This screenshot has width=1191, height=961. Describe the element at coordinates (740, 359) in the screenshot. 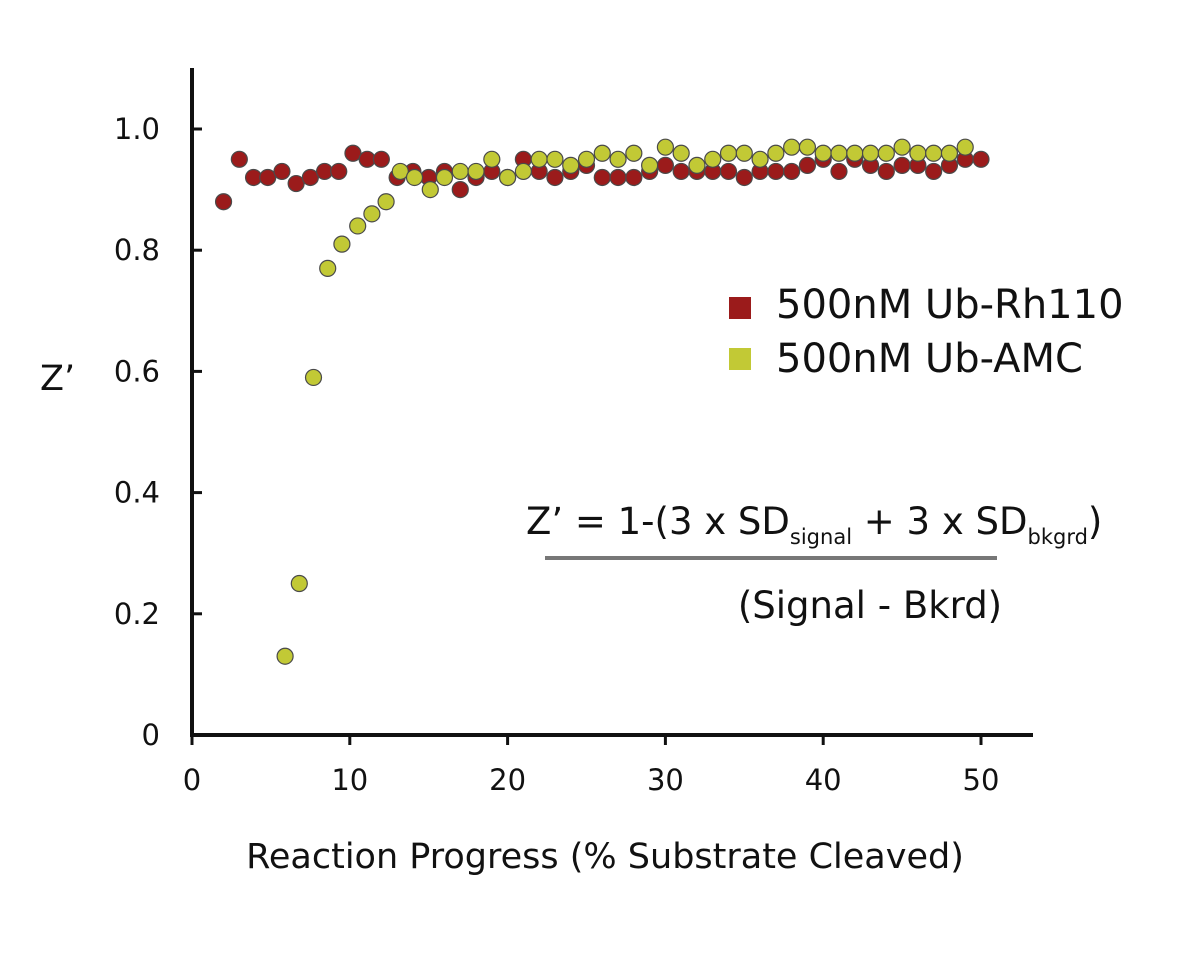

I see `legend-swatch-amc` at that location.